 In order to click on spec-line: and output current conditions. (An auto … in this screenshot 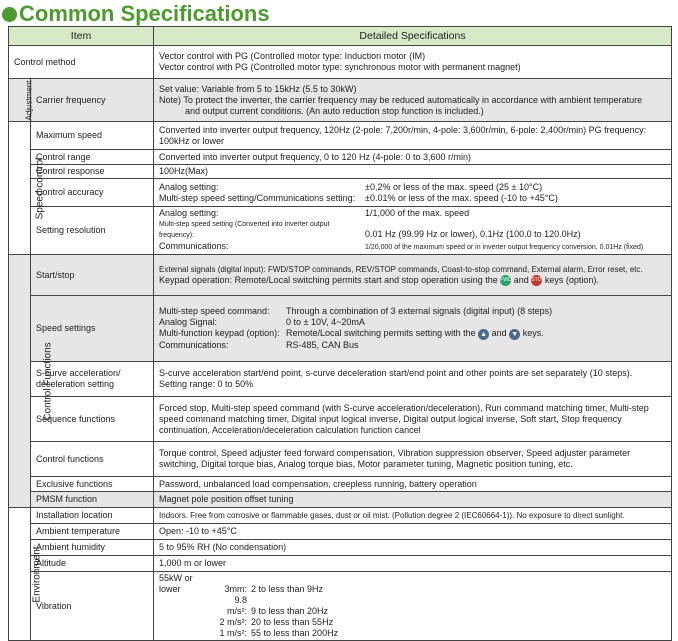, I will do `click(334, 110)`.